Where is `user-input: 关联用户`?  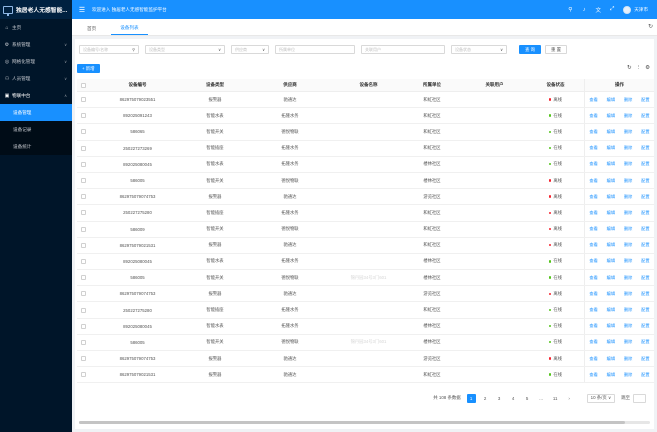
user-input: 关联用户 is located at coordinates (403, 49).